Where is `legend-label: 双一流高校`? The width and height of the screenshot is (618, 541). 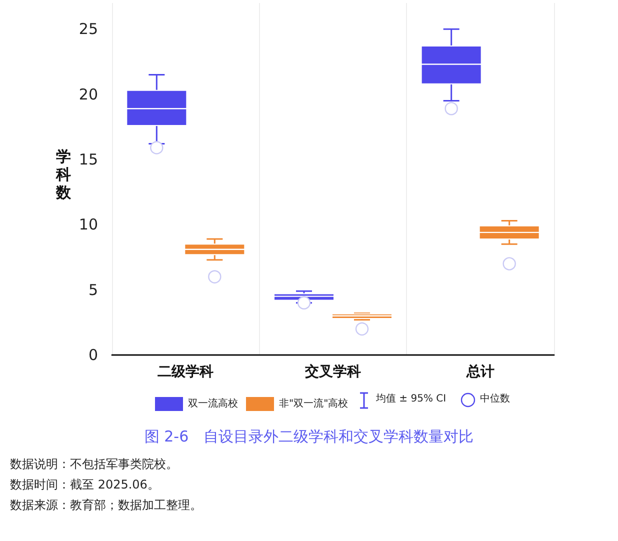
legend-label: 双一流高校 is located at coordinates (213, 404).